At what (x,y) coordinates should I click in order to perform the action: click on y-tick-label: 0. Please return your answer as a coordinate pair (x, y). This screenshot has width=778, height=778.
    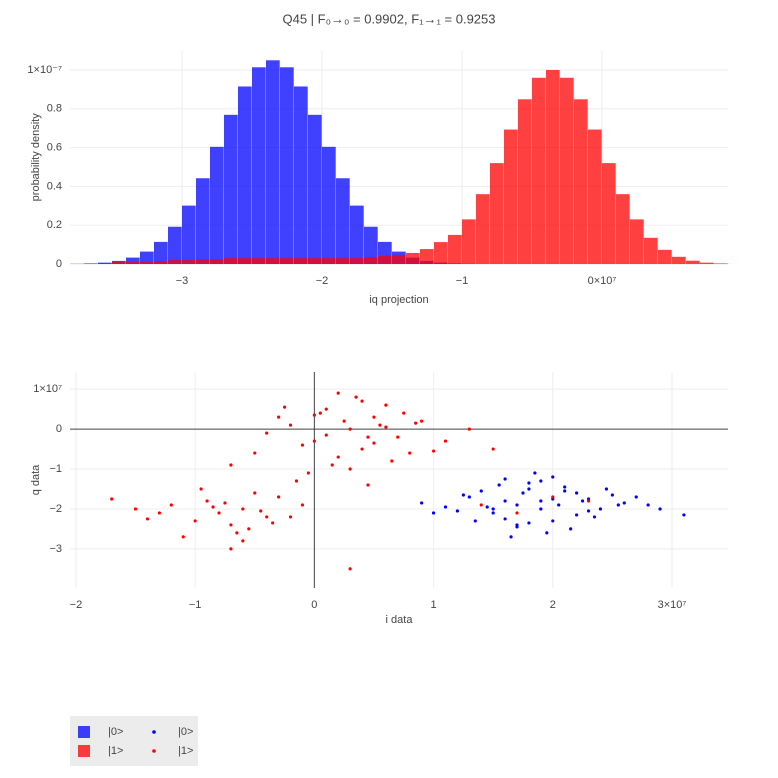
    Looking at the image, I should click on (59, 264).